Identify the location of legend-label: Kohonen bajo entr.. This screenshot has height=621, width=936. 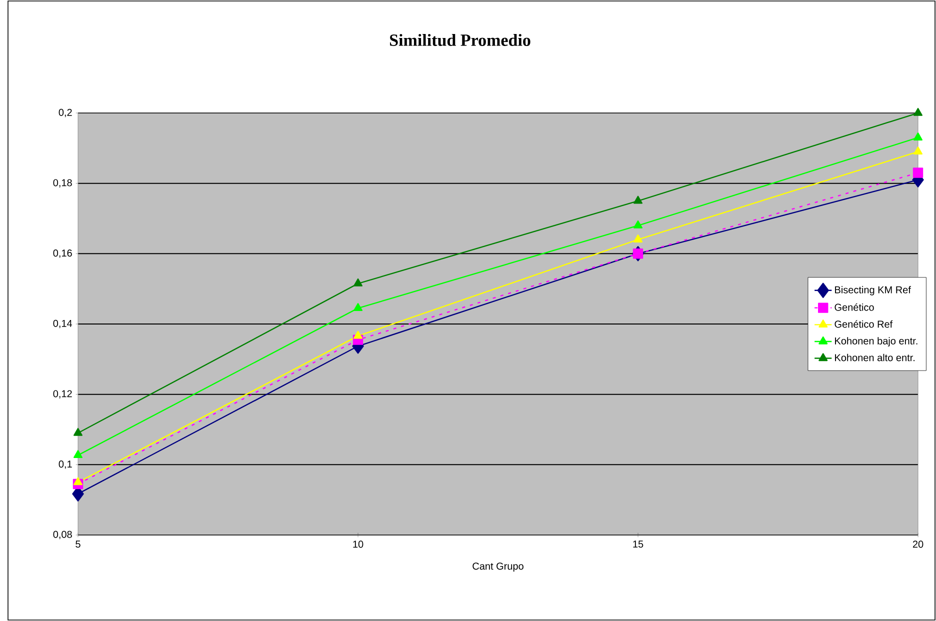
(876, 341).